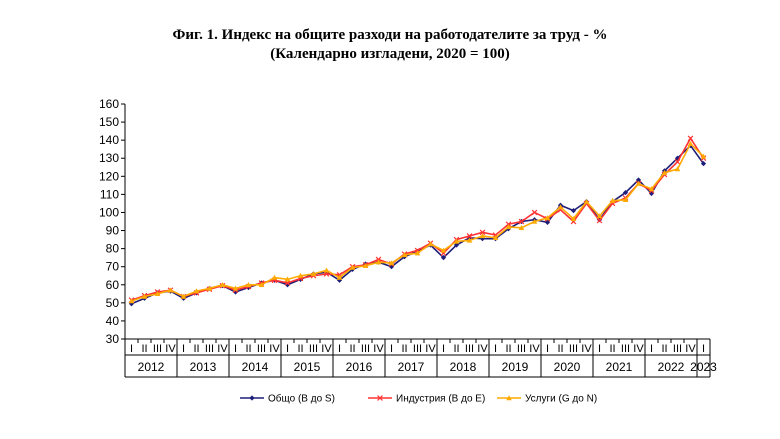 The width and height of the screenshot is (780, 439). Describe the element at coordinates (561, 399) in the screenshot. I see `legend-label: Услуги (G до N)` at that location.